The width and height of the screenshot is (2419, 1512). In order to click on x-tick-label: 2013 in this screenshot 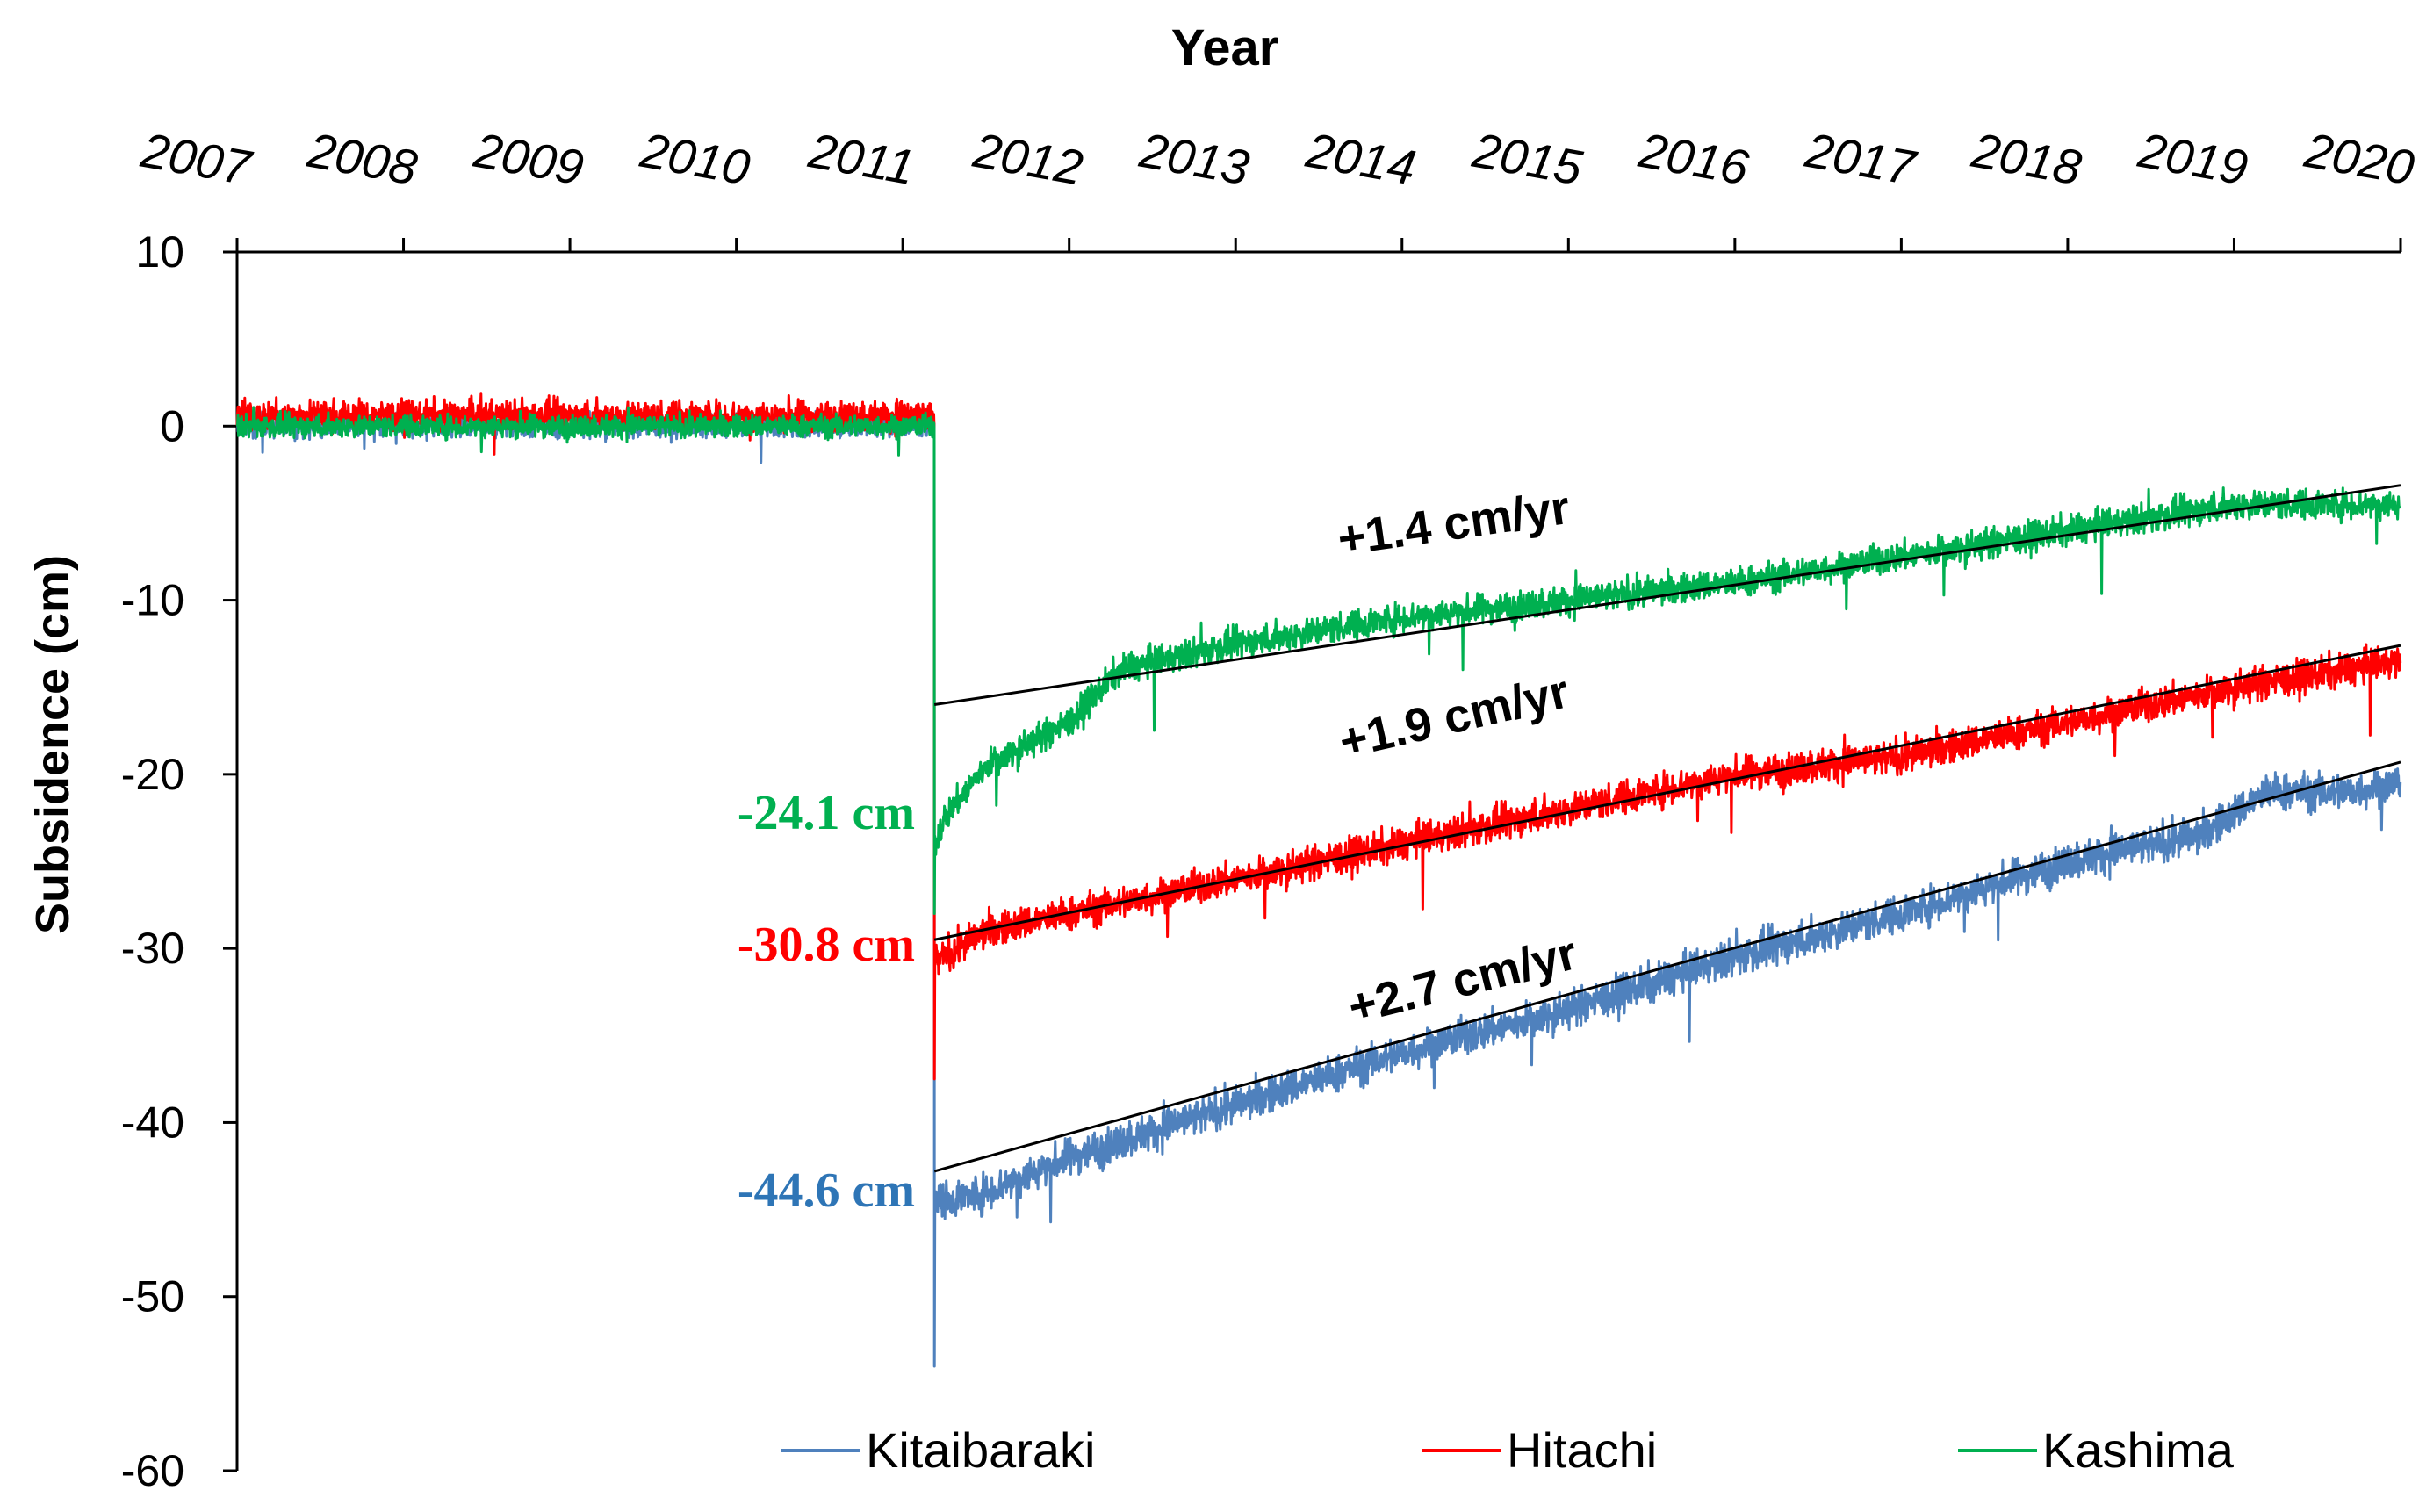, I will do `click(1195, 159)`.